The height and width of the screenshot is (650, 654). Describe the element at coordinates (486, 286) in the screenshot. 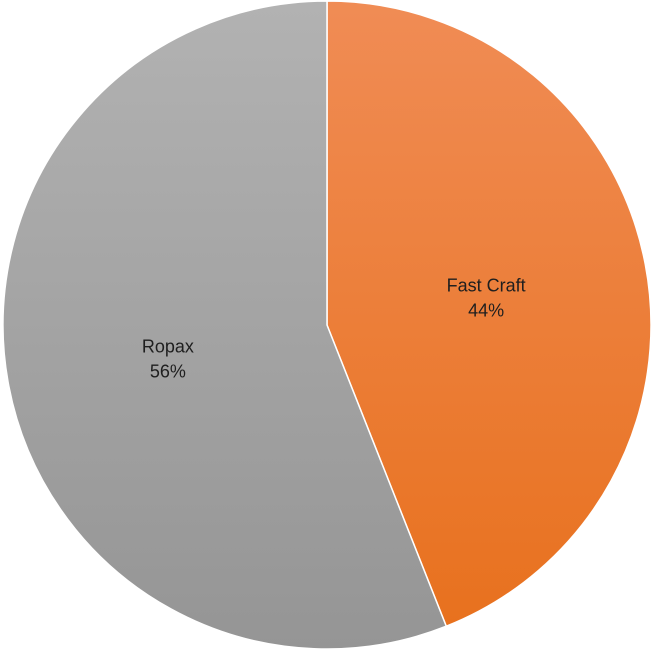

I see `slice-label-fast-craft: Fast Craft` at that location.